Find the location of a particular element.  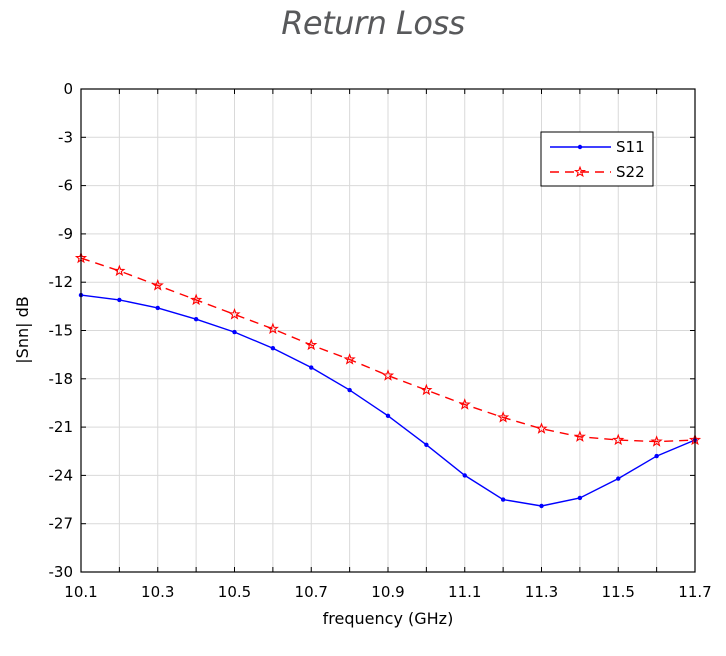

legend-star-shape is located at coordinates (580, 171).